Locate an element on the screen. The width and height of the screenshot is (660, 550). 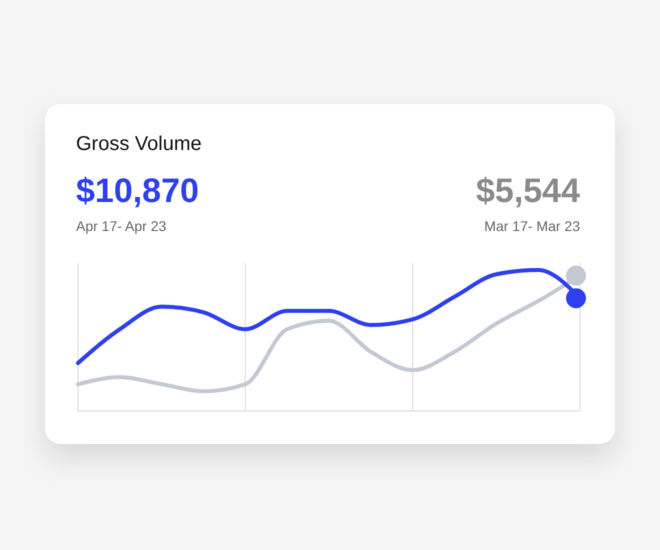
text: Apr 17- Apr 23 is located at coordinates (121, 226).